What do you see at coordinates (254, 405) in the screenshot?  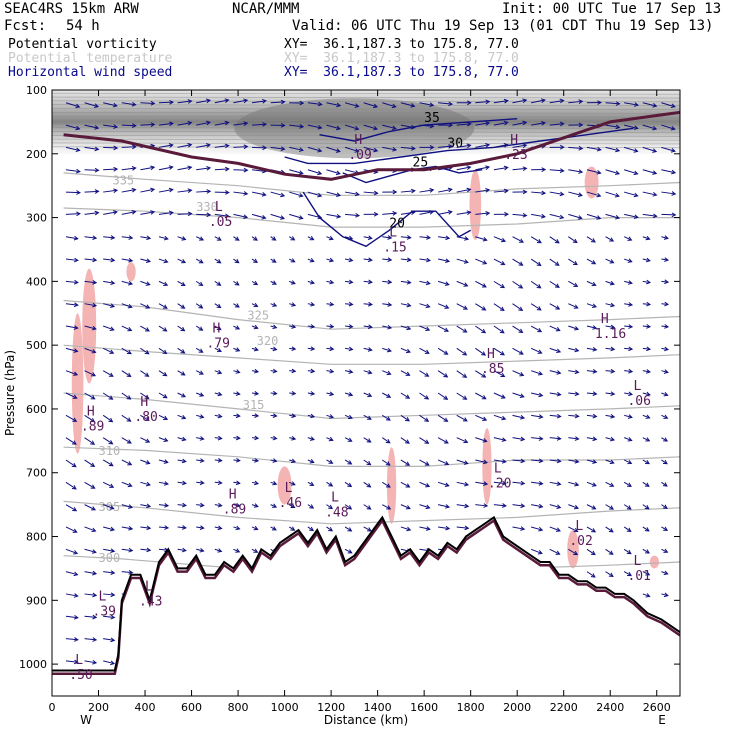 I see `theta-contour-label: 315` at bounding box center [254, 405].